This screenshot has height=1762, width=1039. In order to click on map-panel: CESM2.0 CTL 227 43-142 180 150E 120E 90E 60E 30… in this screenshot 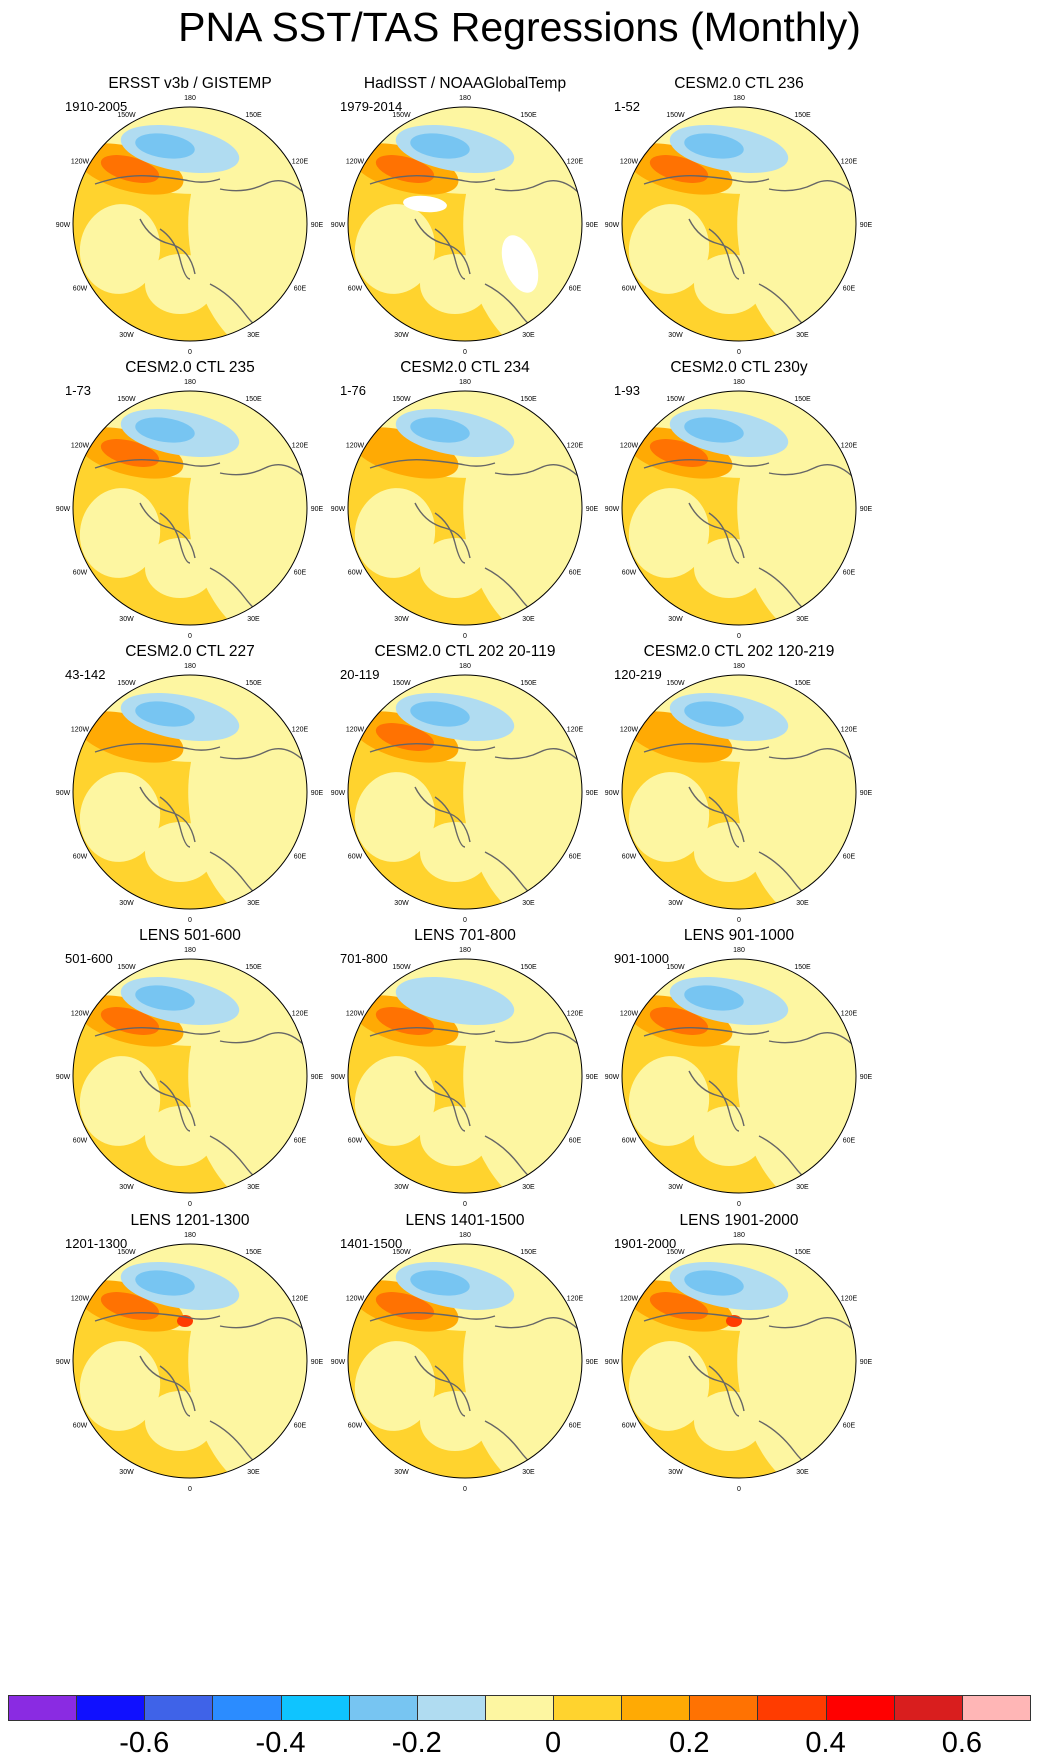, I will do `click(215, 801)`.